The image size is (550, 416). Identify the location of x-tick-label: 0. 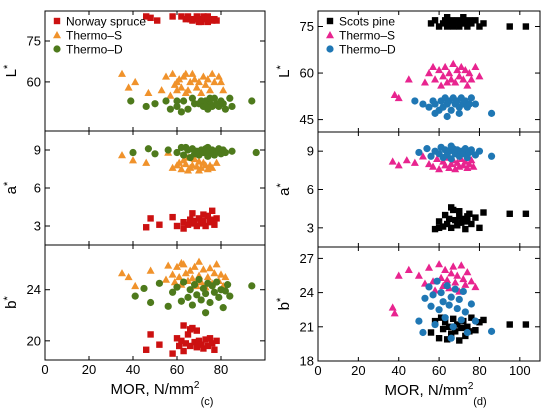
(317, 370).